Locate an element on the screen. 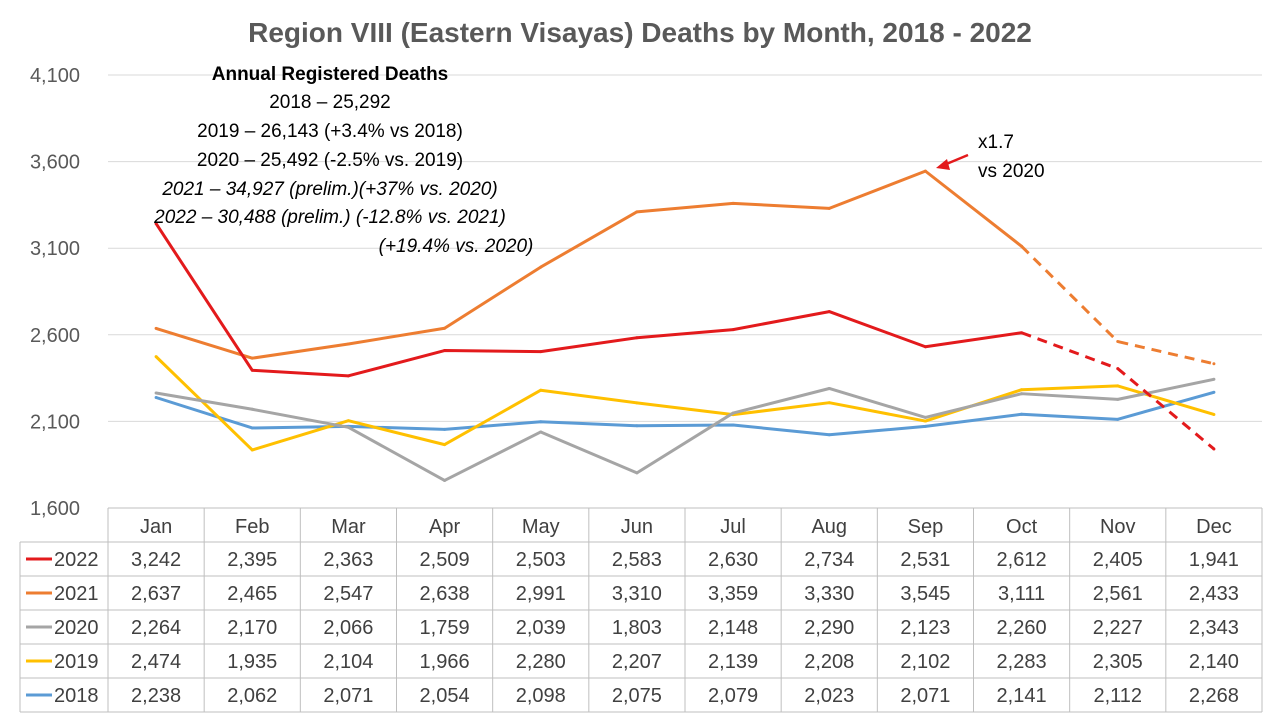 The width and height of the screenshot is (1280, 720). data-label: 1,759 is located at coordinates (445, 628).